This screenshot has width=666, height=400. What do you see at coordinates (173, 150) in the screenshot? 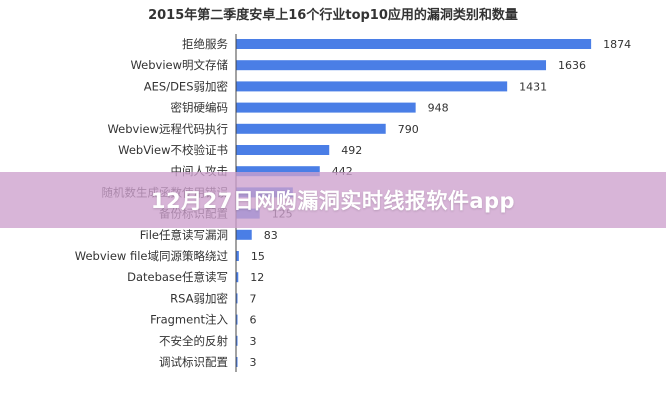
I see `category-label-5: WebView不校验证书` at bounding box center [173, 150].